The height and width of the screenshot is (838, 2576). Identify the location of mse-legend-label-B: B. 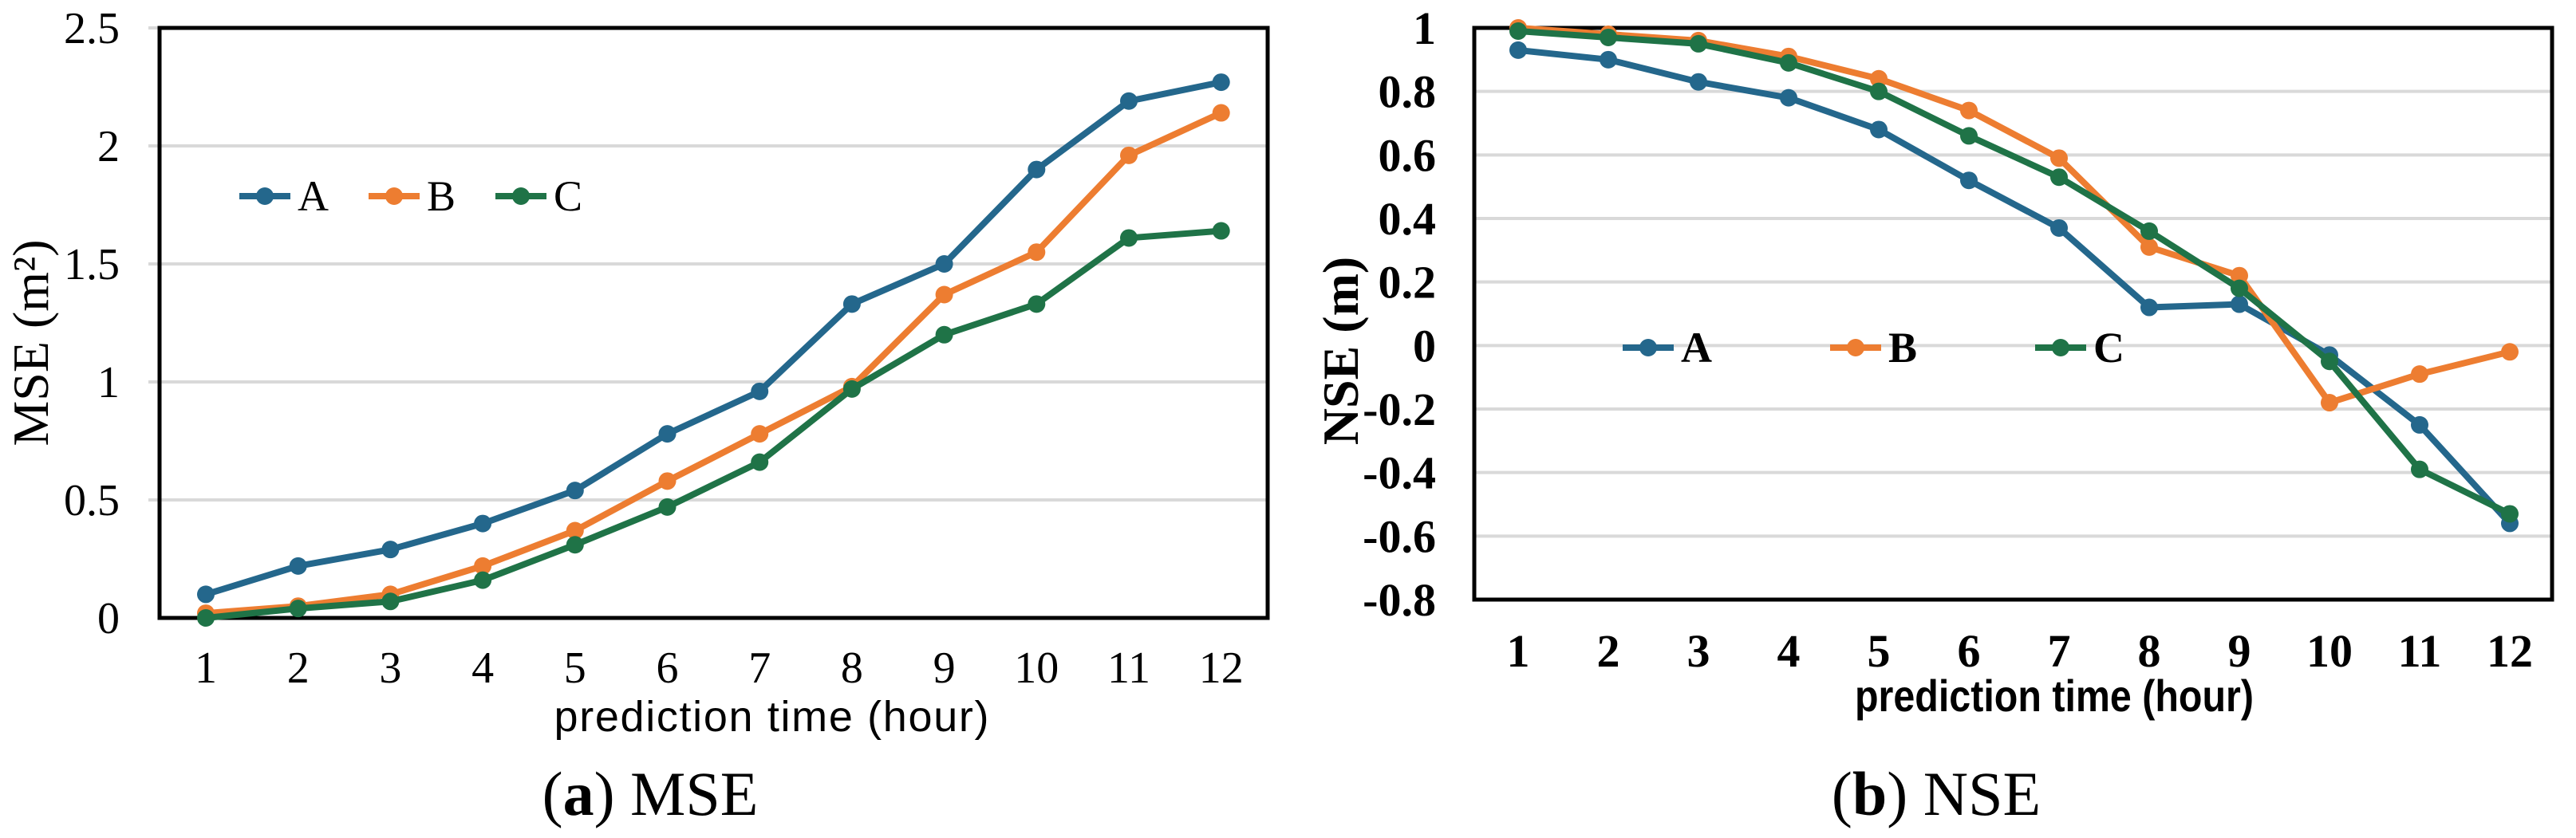
(442, 196).